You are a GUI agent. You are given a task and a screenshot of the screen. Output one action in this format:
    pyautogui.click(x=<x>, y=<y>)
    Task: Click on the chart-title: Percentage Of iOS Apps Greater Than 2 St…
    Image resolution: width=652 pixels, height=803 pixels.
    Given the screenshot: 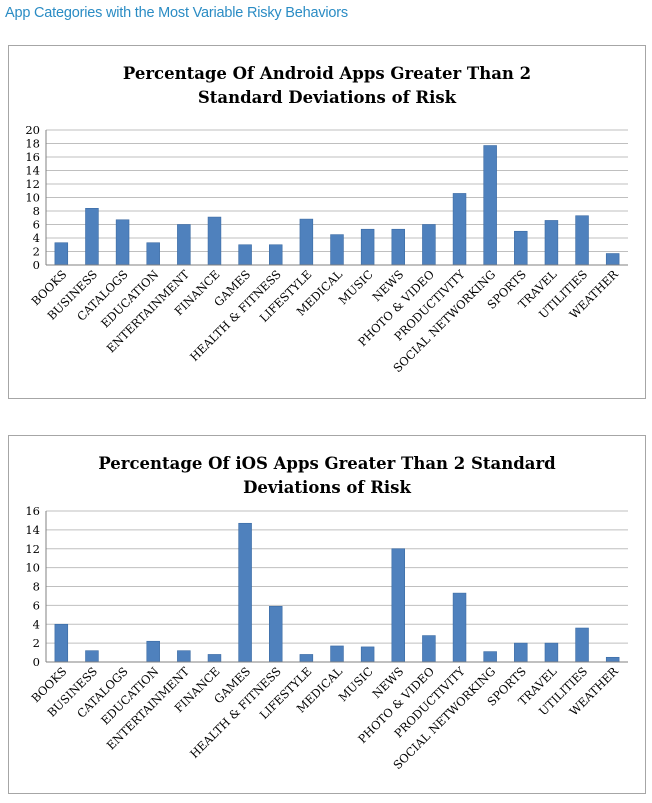 What is the action you would take?
    pyautogui.click(x=327, y=476)
    